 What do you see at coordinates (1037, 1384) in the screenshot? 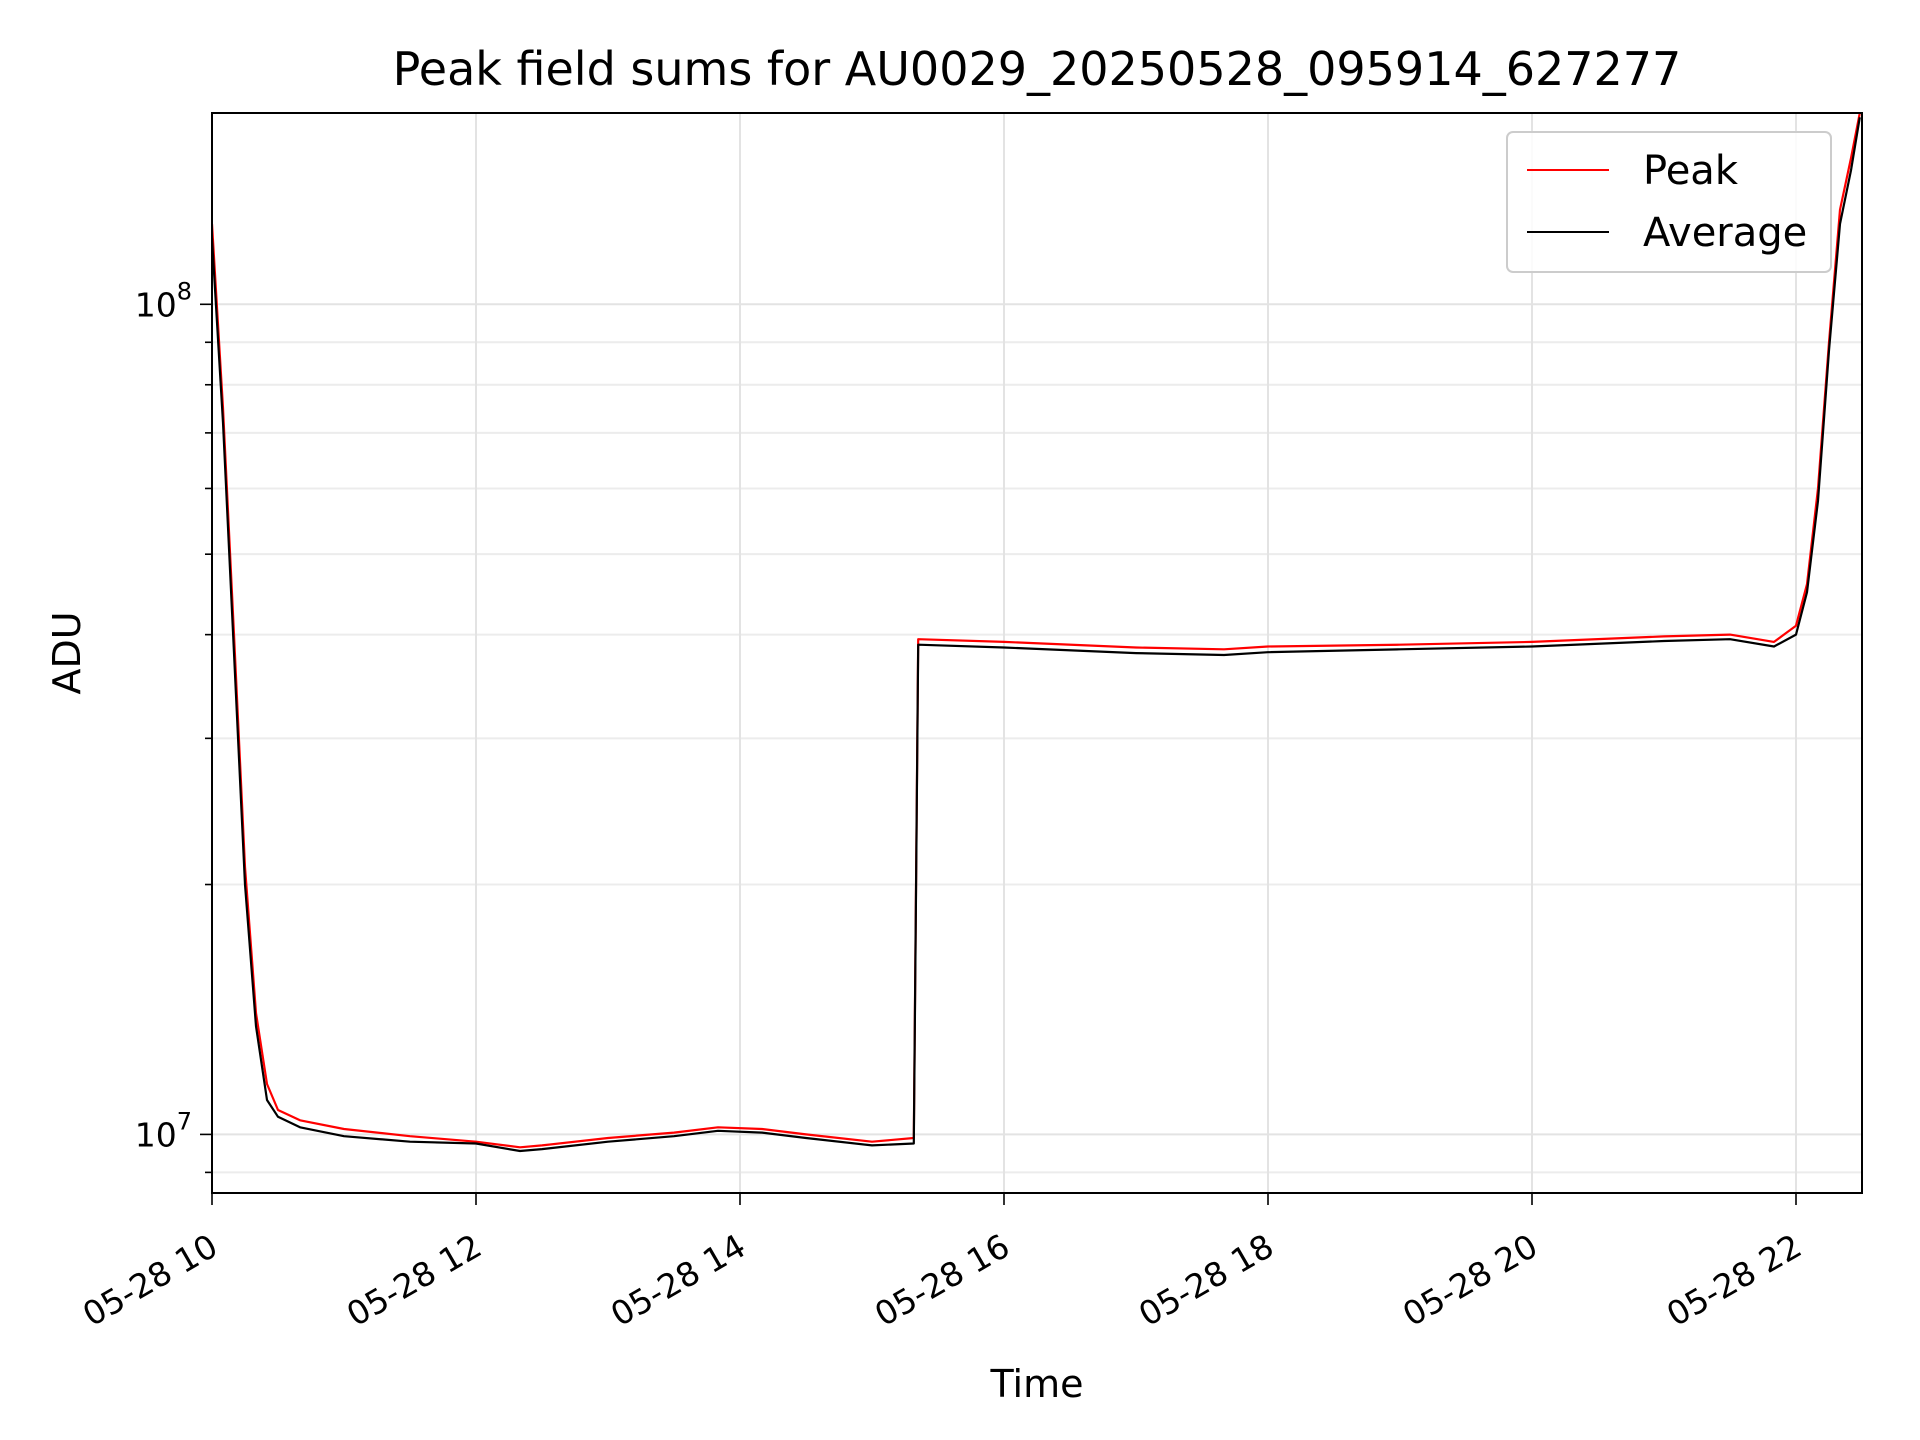
I see `x-axis-label: Time` at bounding box center [1037, 1384].